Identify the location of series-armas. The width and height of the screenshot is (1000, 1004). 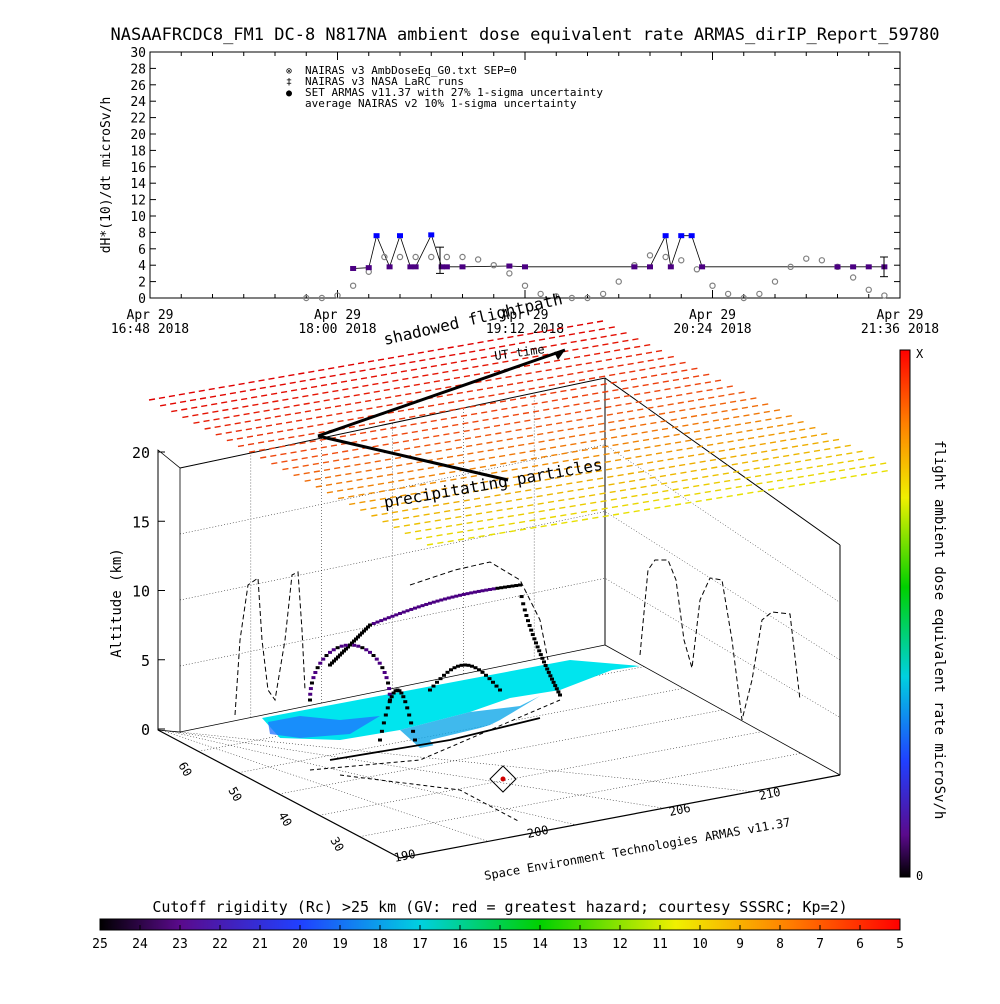
(619, 255).